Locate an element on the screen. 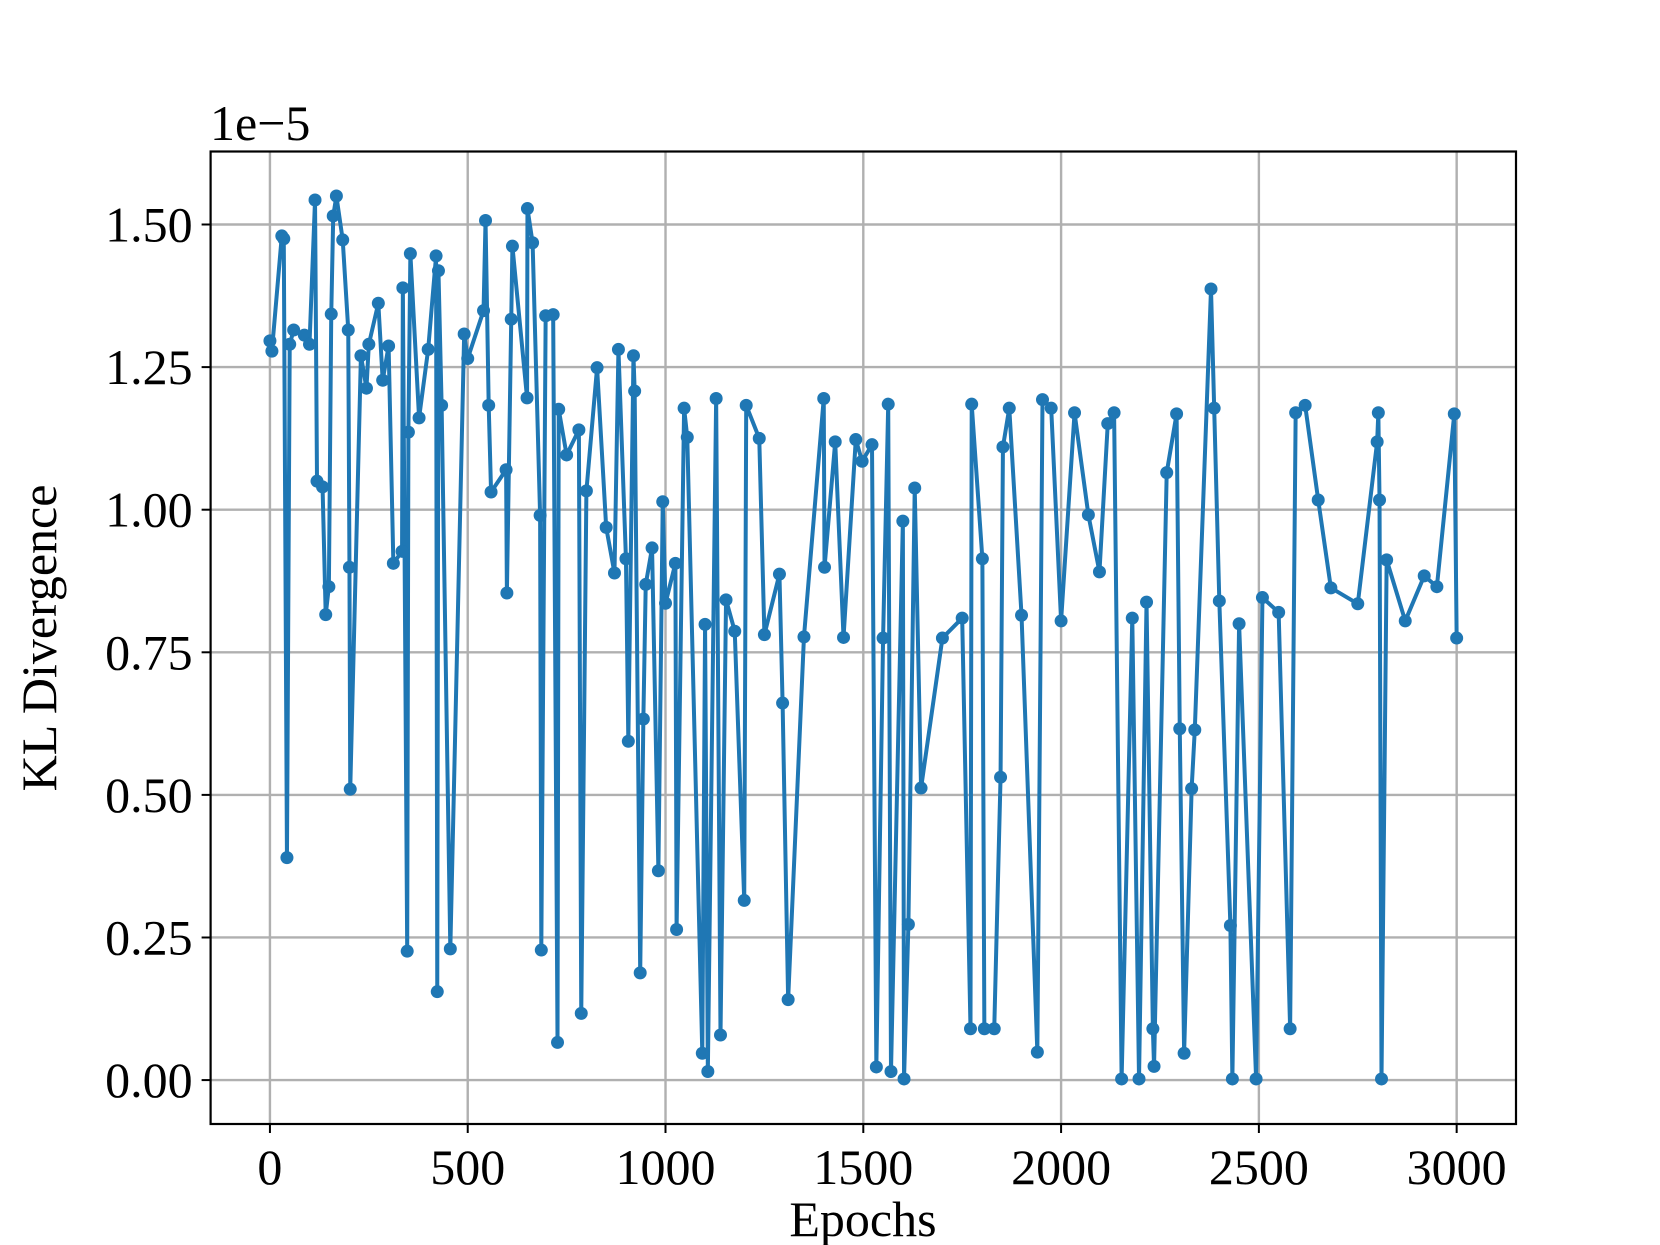 This screenshot has width=1660, height=1245. x-tick-label: 1000 is located at coordinates (666, 1167).